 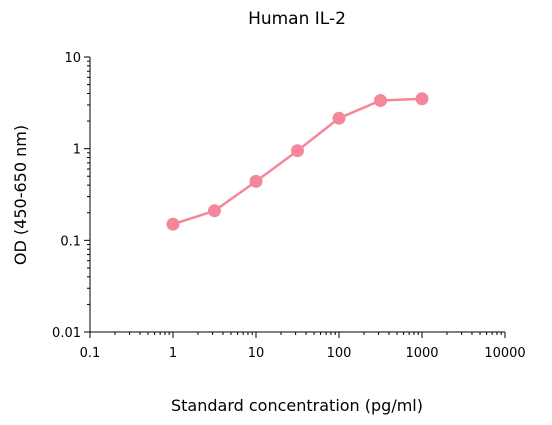 What do you see at coordinates (297, 405) in the screenshot?
I see `x-axis-title: Standard concentration (pg/ml)` at bounding box center [297, 405].